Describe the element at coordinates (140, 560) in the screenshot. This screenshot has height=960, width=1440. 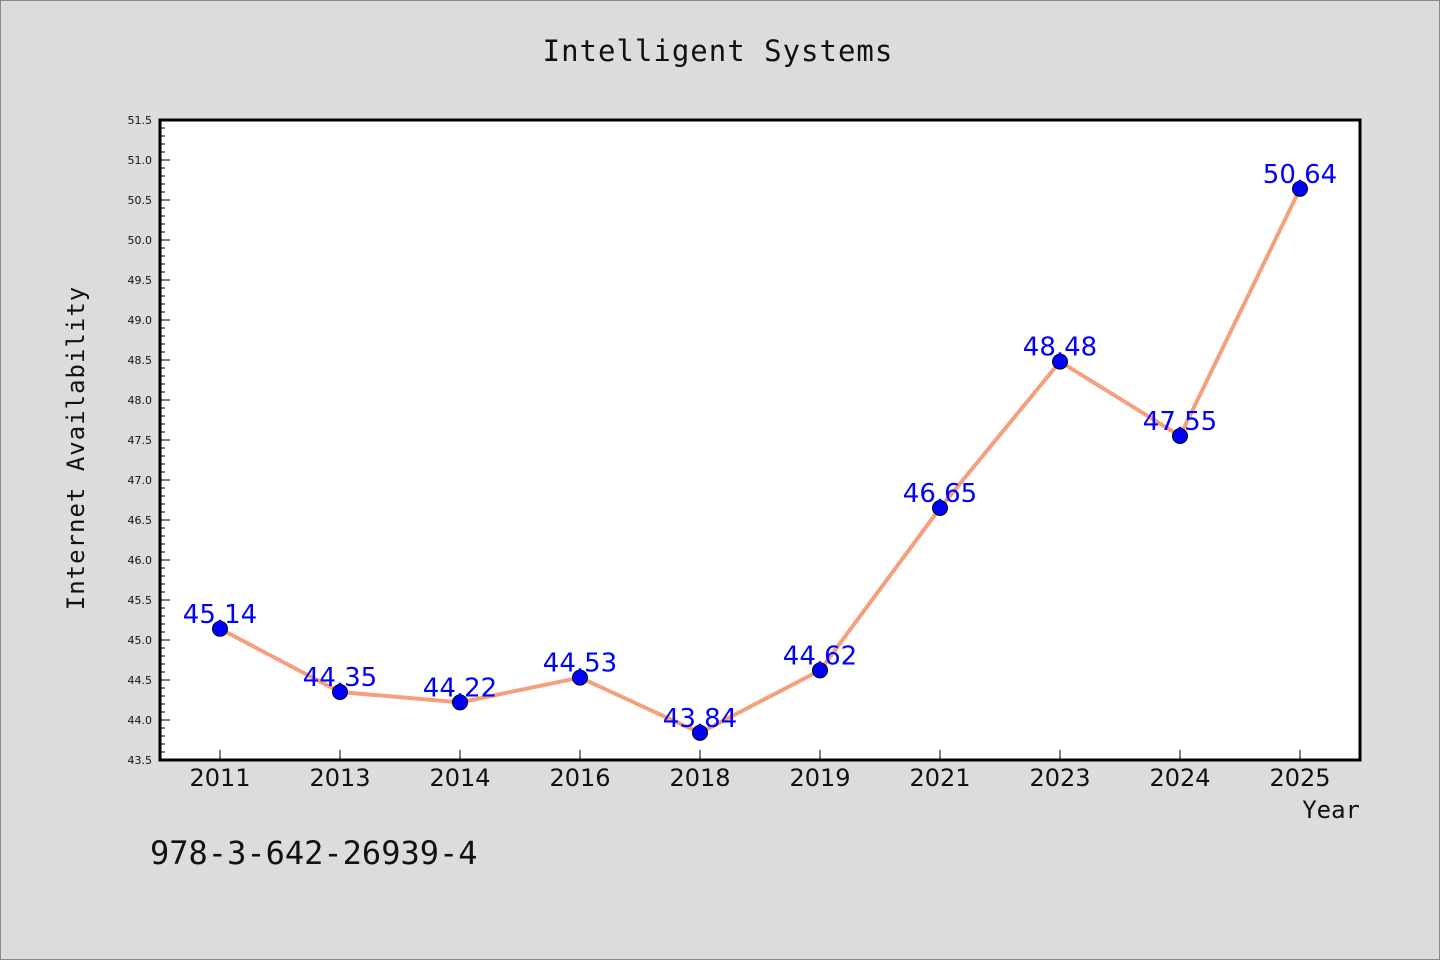
I see `y-tick-label: 46.0` at that location.